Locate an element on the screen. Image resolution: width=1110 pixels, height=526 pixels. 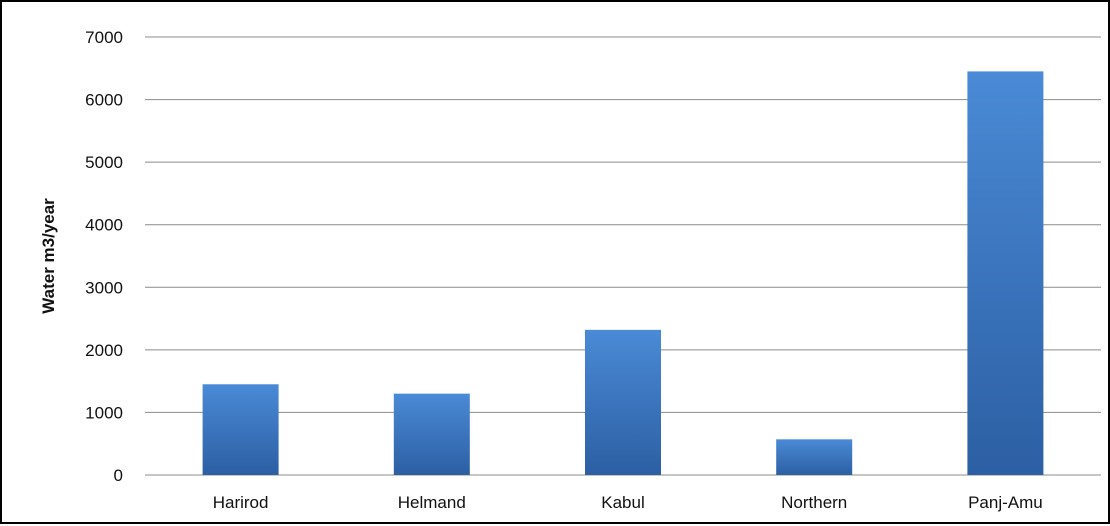
y-tick-label: 2000 is located at coordinates (104, 350).